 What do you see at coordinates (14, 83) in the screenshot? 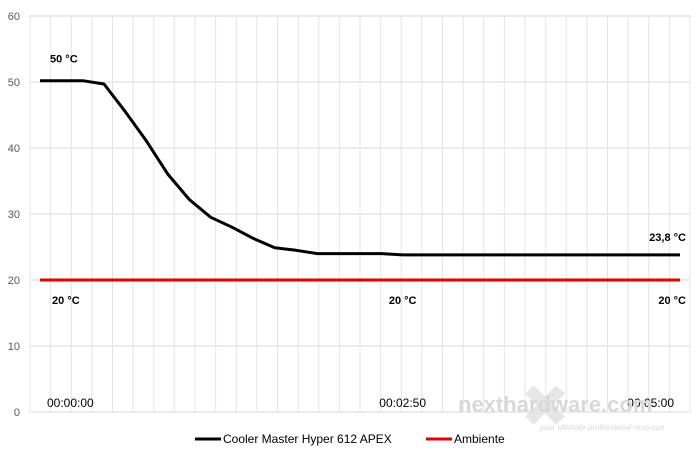
I see `y-tick-label: 50` at bounding box center [14, 83].